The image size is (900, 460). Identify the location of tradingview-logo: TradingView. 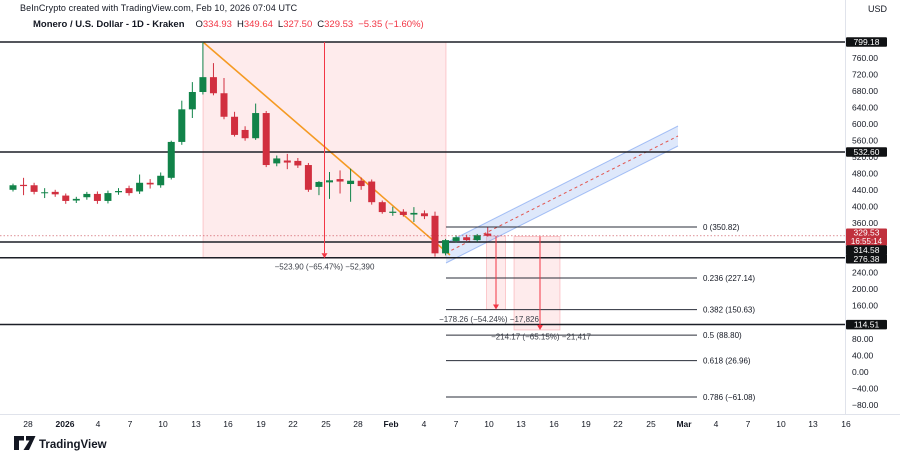
(60, 443).